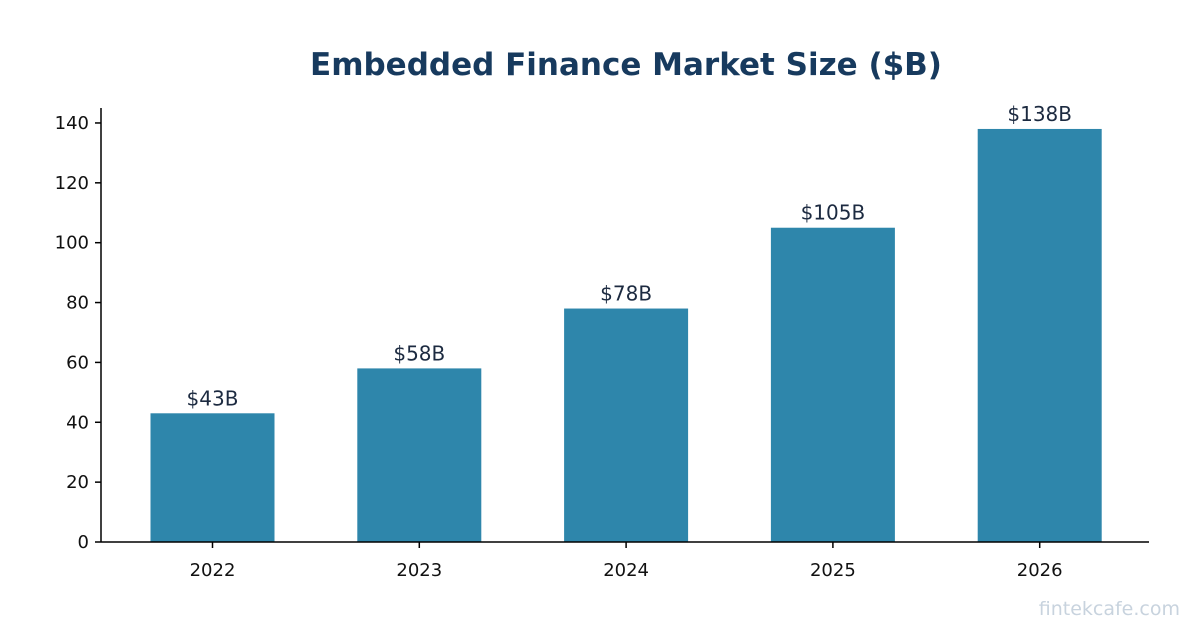 Image resolution: width=1200 pixels, height=630 pixels. What do you see at coordinates (626, 294) in the screenshot?
I see `data-label-2024: $78B` at bounding box center [626, 294].